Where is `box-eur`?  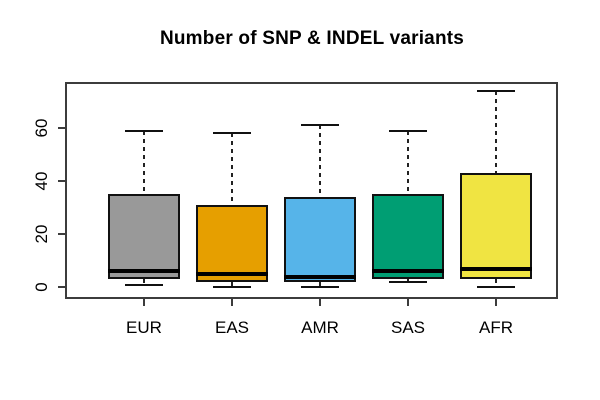 box-eur is located at coordinates (144, 237).